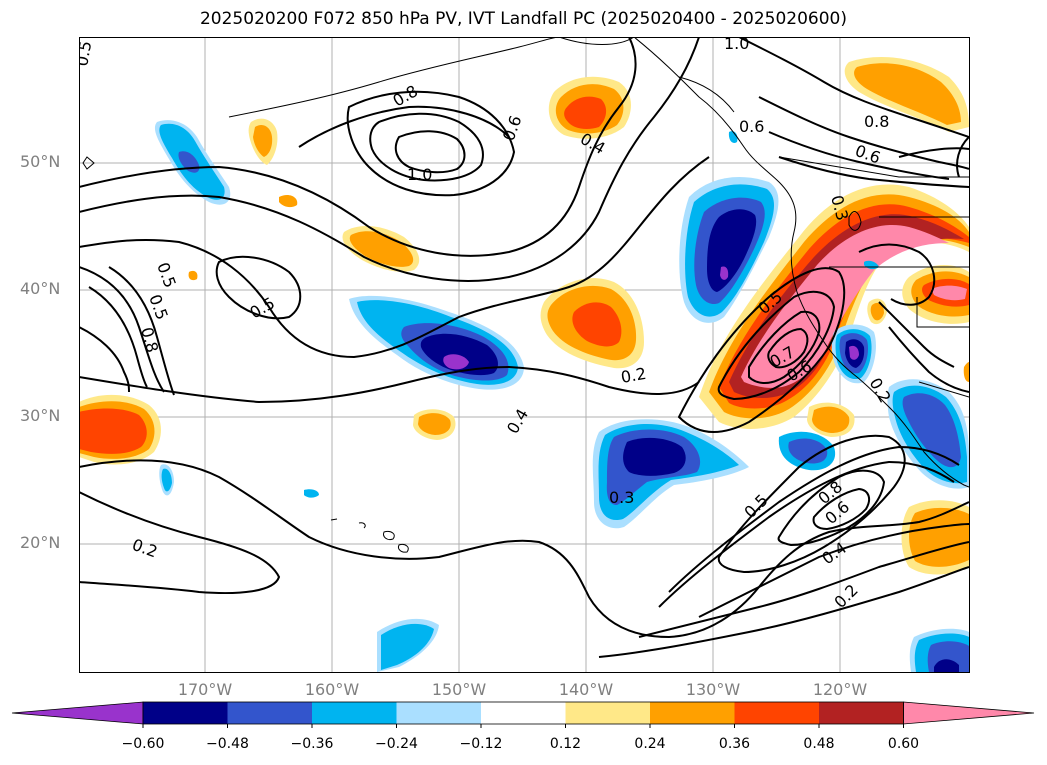  What do you see at coordinates (332, 689) in the screenshot?
I see `lon-label-160w: 160°W` at bounding box center [332, 689].